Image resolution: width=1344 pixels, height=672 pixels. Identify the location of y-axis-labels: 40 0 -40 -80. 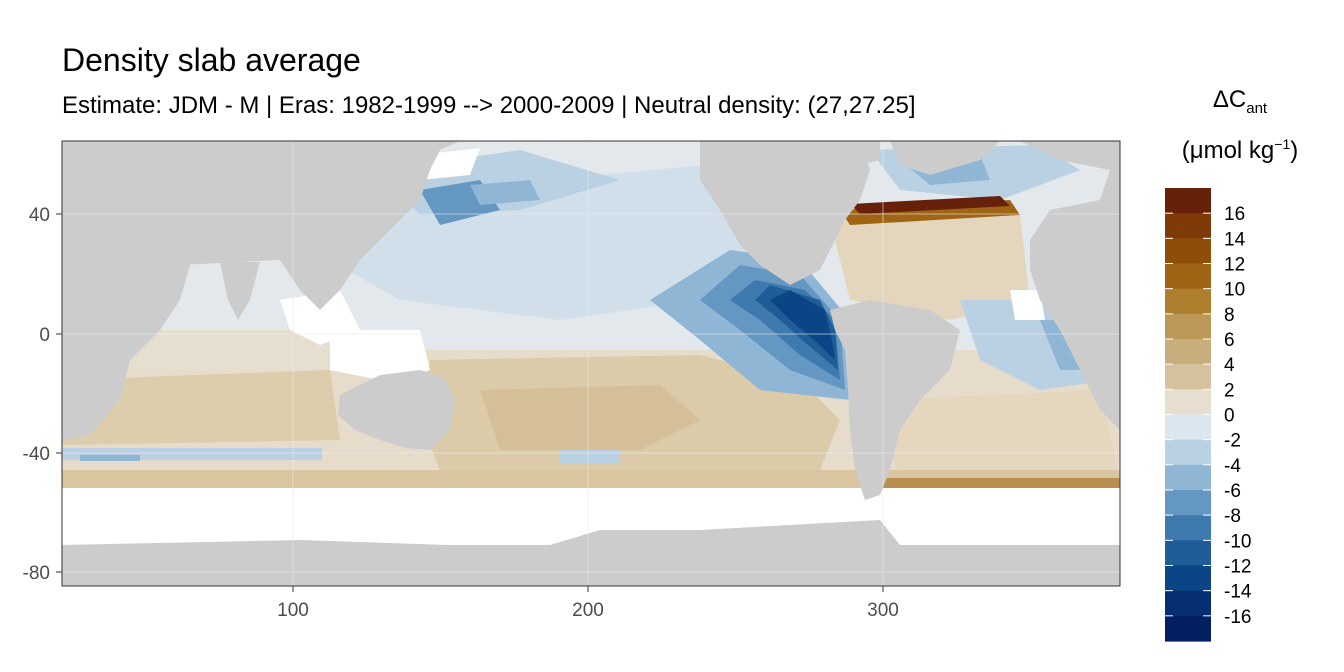
(36, 394).